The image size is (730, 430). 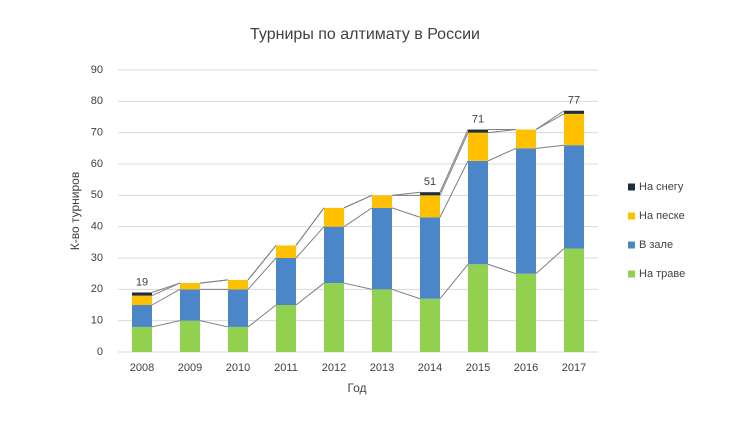 I want to click on y-tick-label: 10, so click(x=97, y=321).